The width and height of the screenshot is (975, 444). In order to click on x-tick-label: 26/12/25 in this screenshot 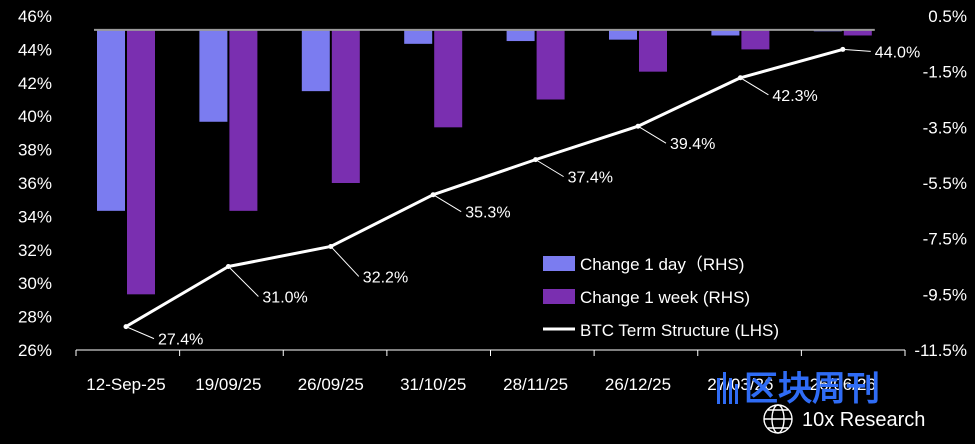, I will do `click(638, 384)`.